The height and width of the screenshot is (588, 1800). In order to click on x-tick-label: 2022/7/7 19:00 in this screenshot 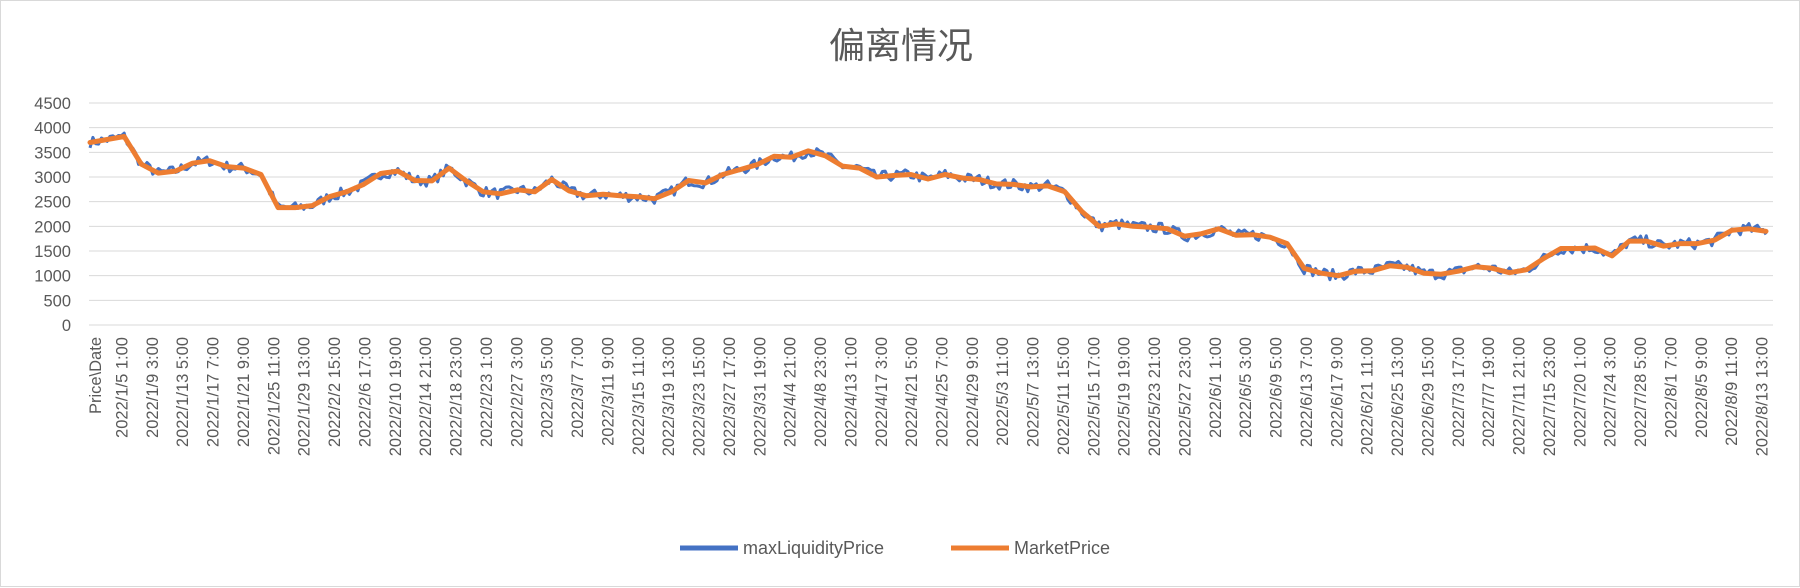, I will do `click(1489, 392)`.